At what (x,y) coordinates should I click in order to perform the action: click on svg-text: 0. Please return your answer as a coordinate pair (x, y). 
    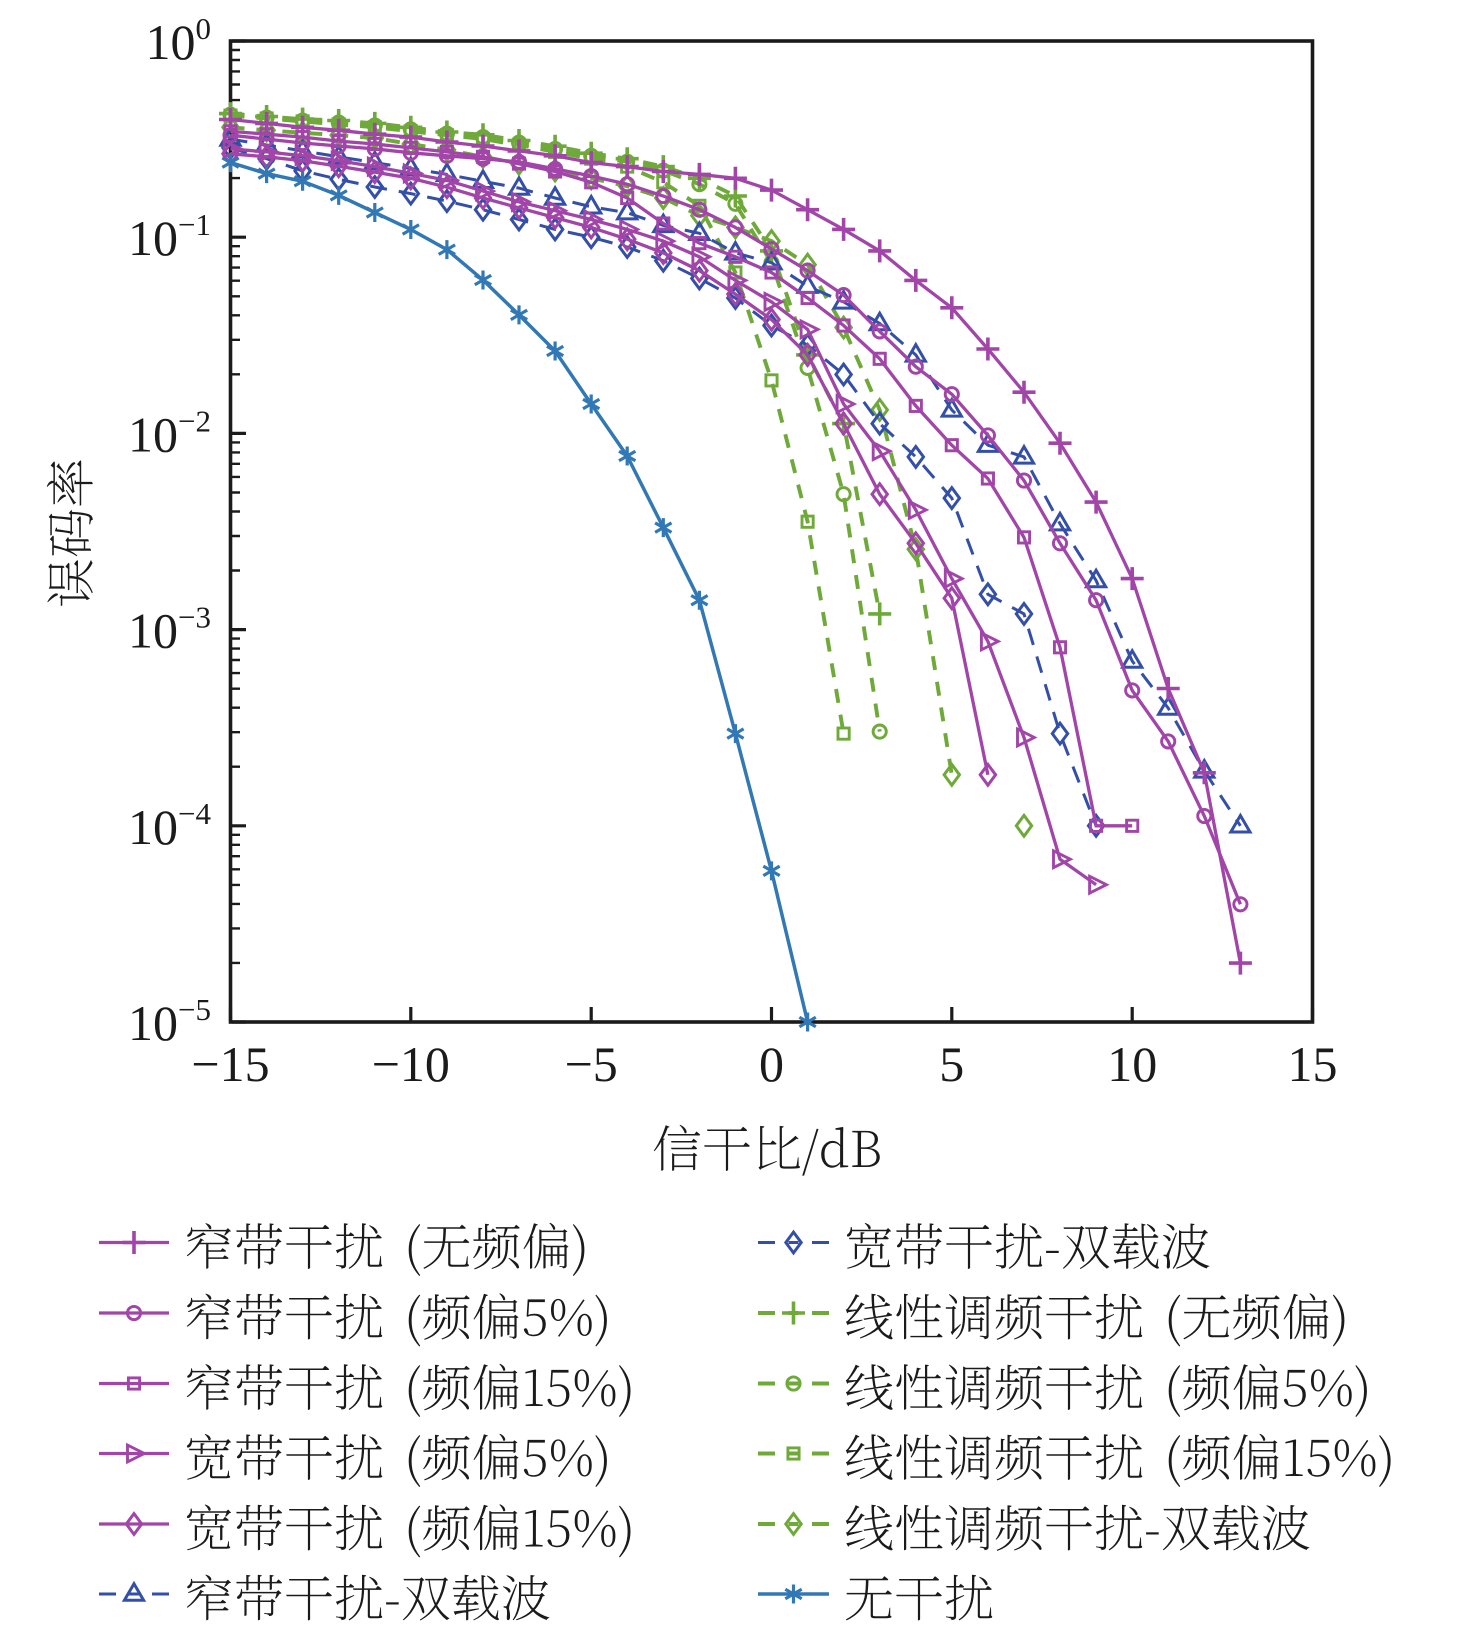
    Looking at the image, I should click on (771, 1064).